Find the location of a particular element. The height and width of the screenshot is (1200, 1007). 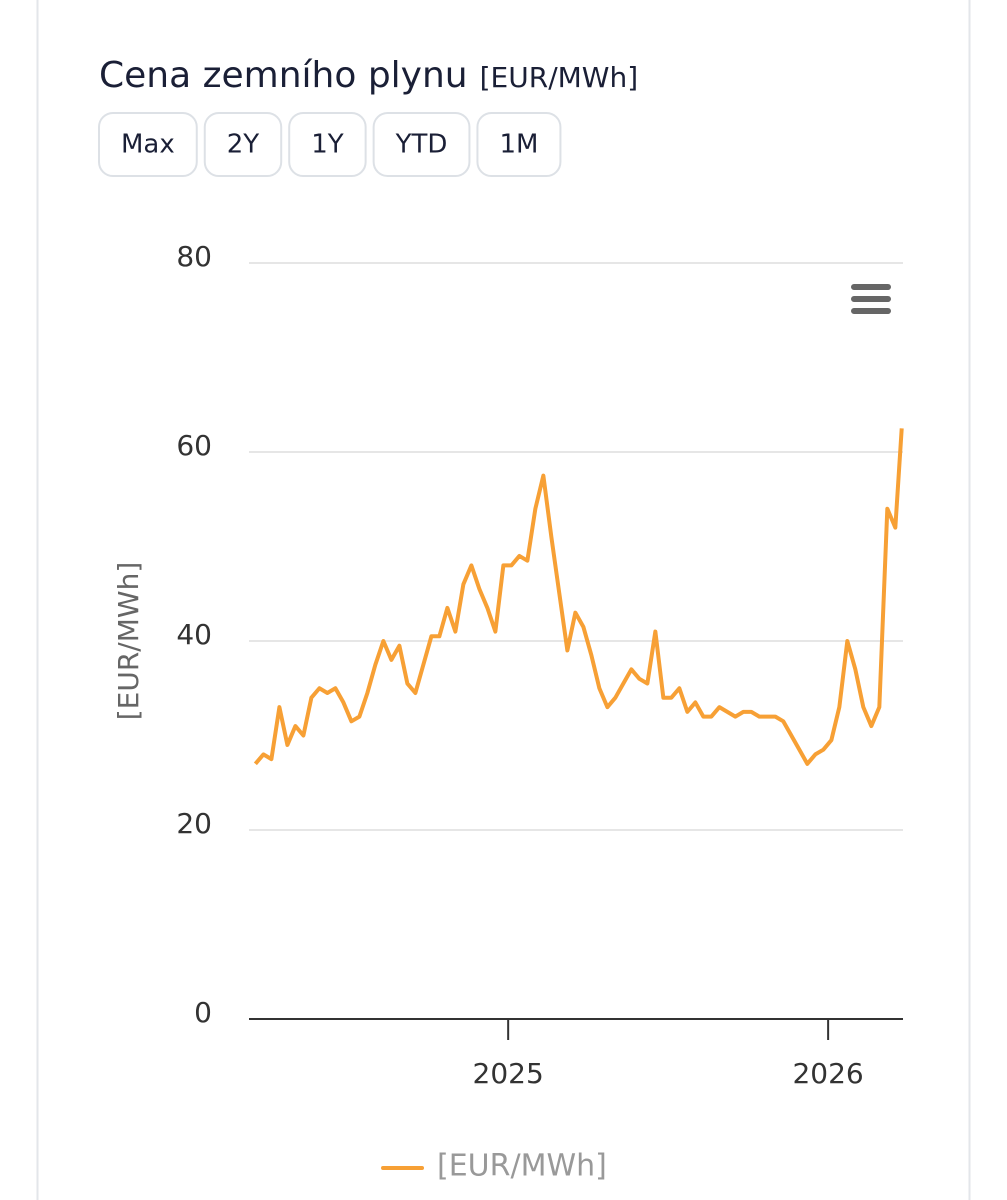

range-button-label: Max is located at coordinates (148, 145).